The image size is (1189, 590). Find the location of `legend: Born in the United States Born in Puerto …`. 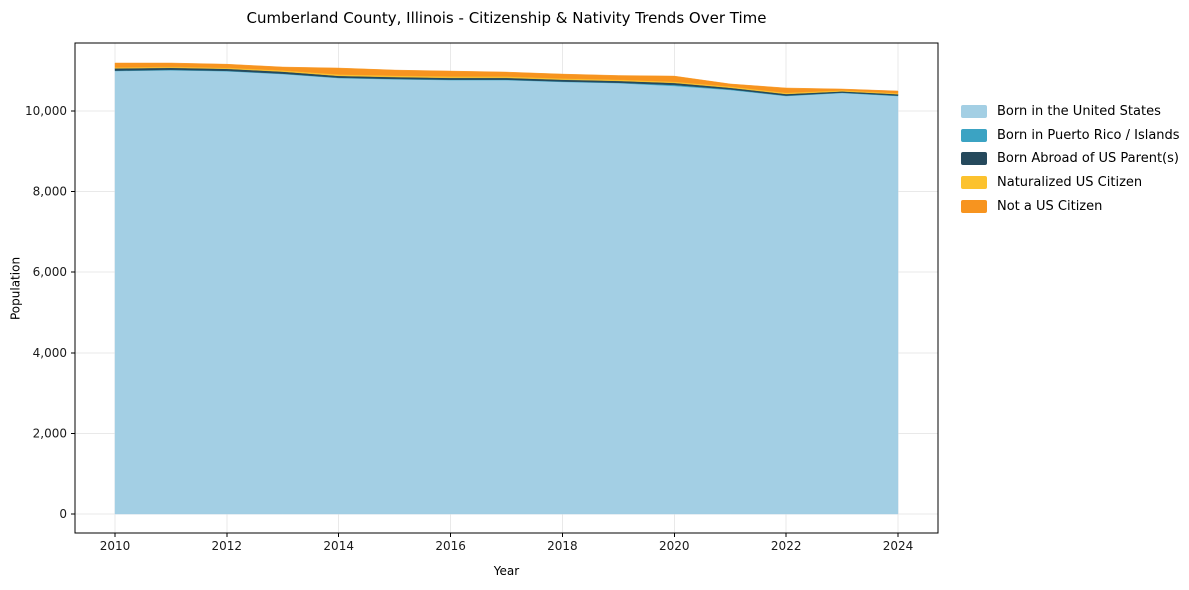

legend: Born in the United States Born in Puerto … is located at coordinates (1070, 159).